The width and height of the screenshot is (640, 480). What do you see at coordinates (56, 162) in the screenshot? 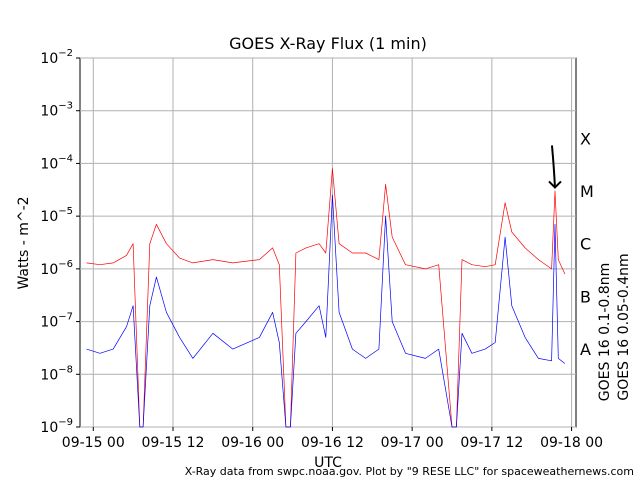
I see `y-tick-label: 10⁻⁴` at bounding box center [56, 162].